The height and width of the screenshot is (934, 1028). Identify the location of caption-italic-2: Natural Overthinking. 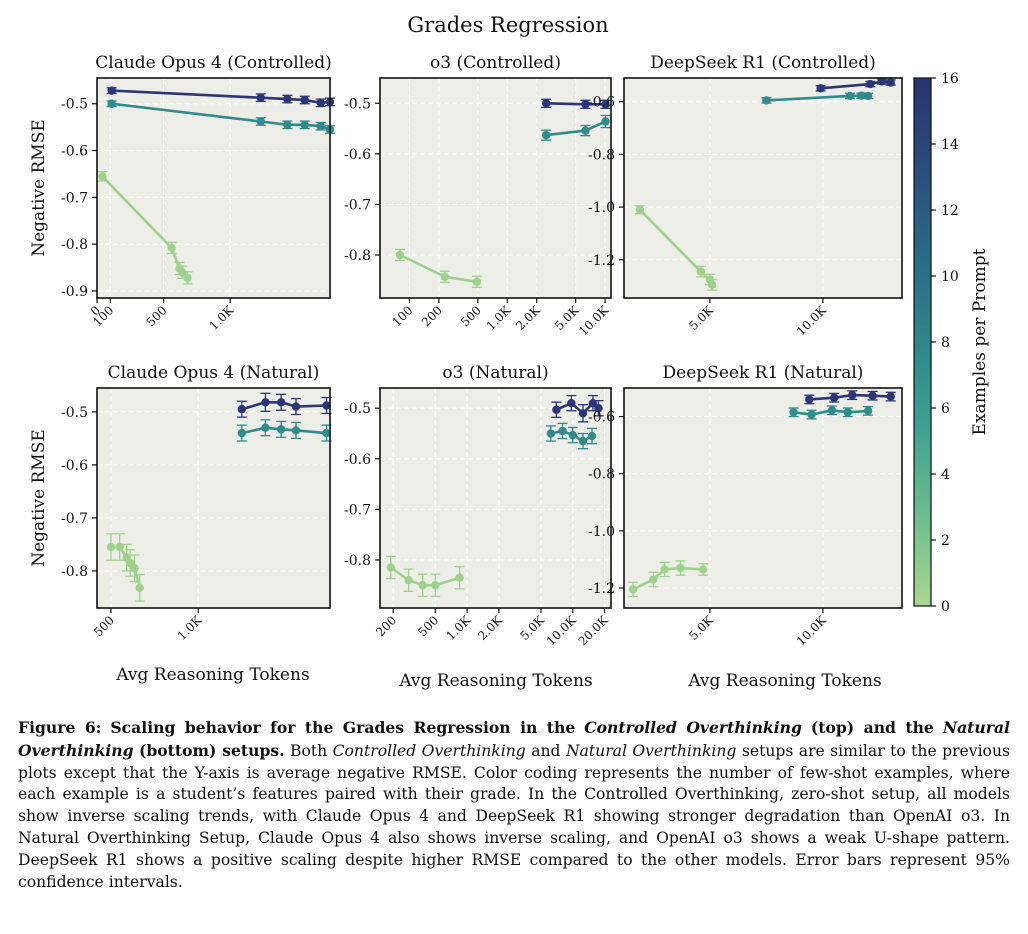
(651, 750).